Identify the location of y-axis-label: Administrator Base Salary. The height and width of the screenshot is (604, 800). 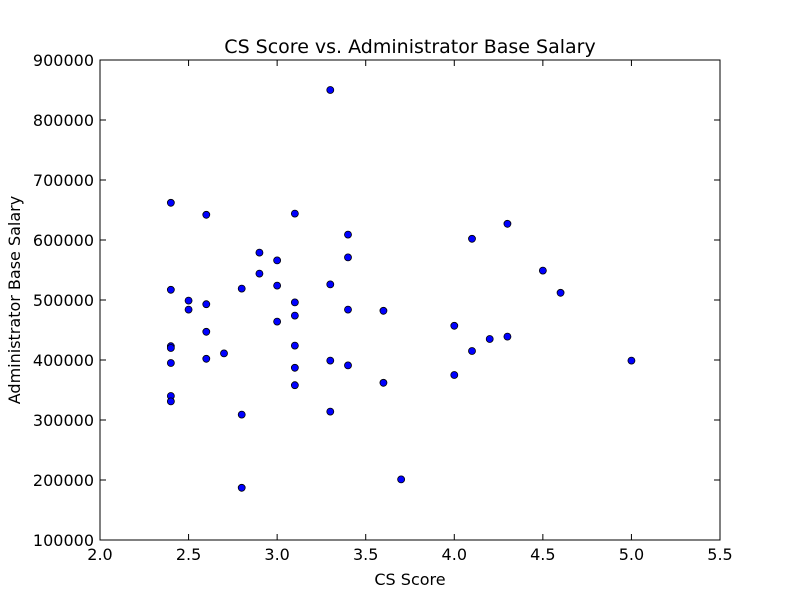
(14, 300).